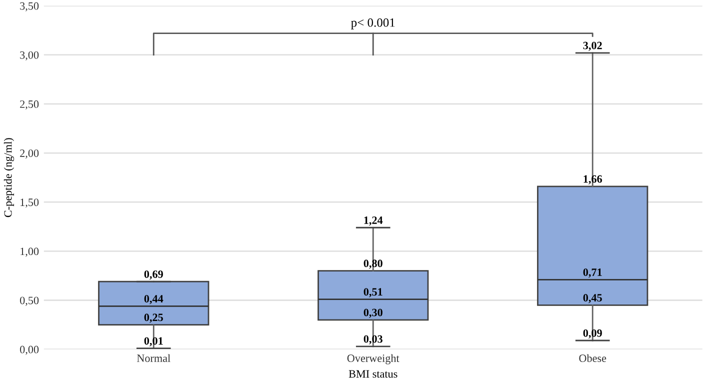 The height and width of the screenshot is (386, 708). I want to click on x-tick-label: Normal, so click(153, 358).